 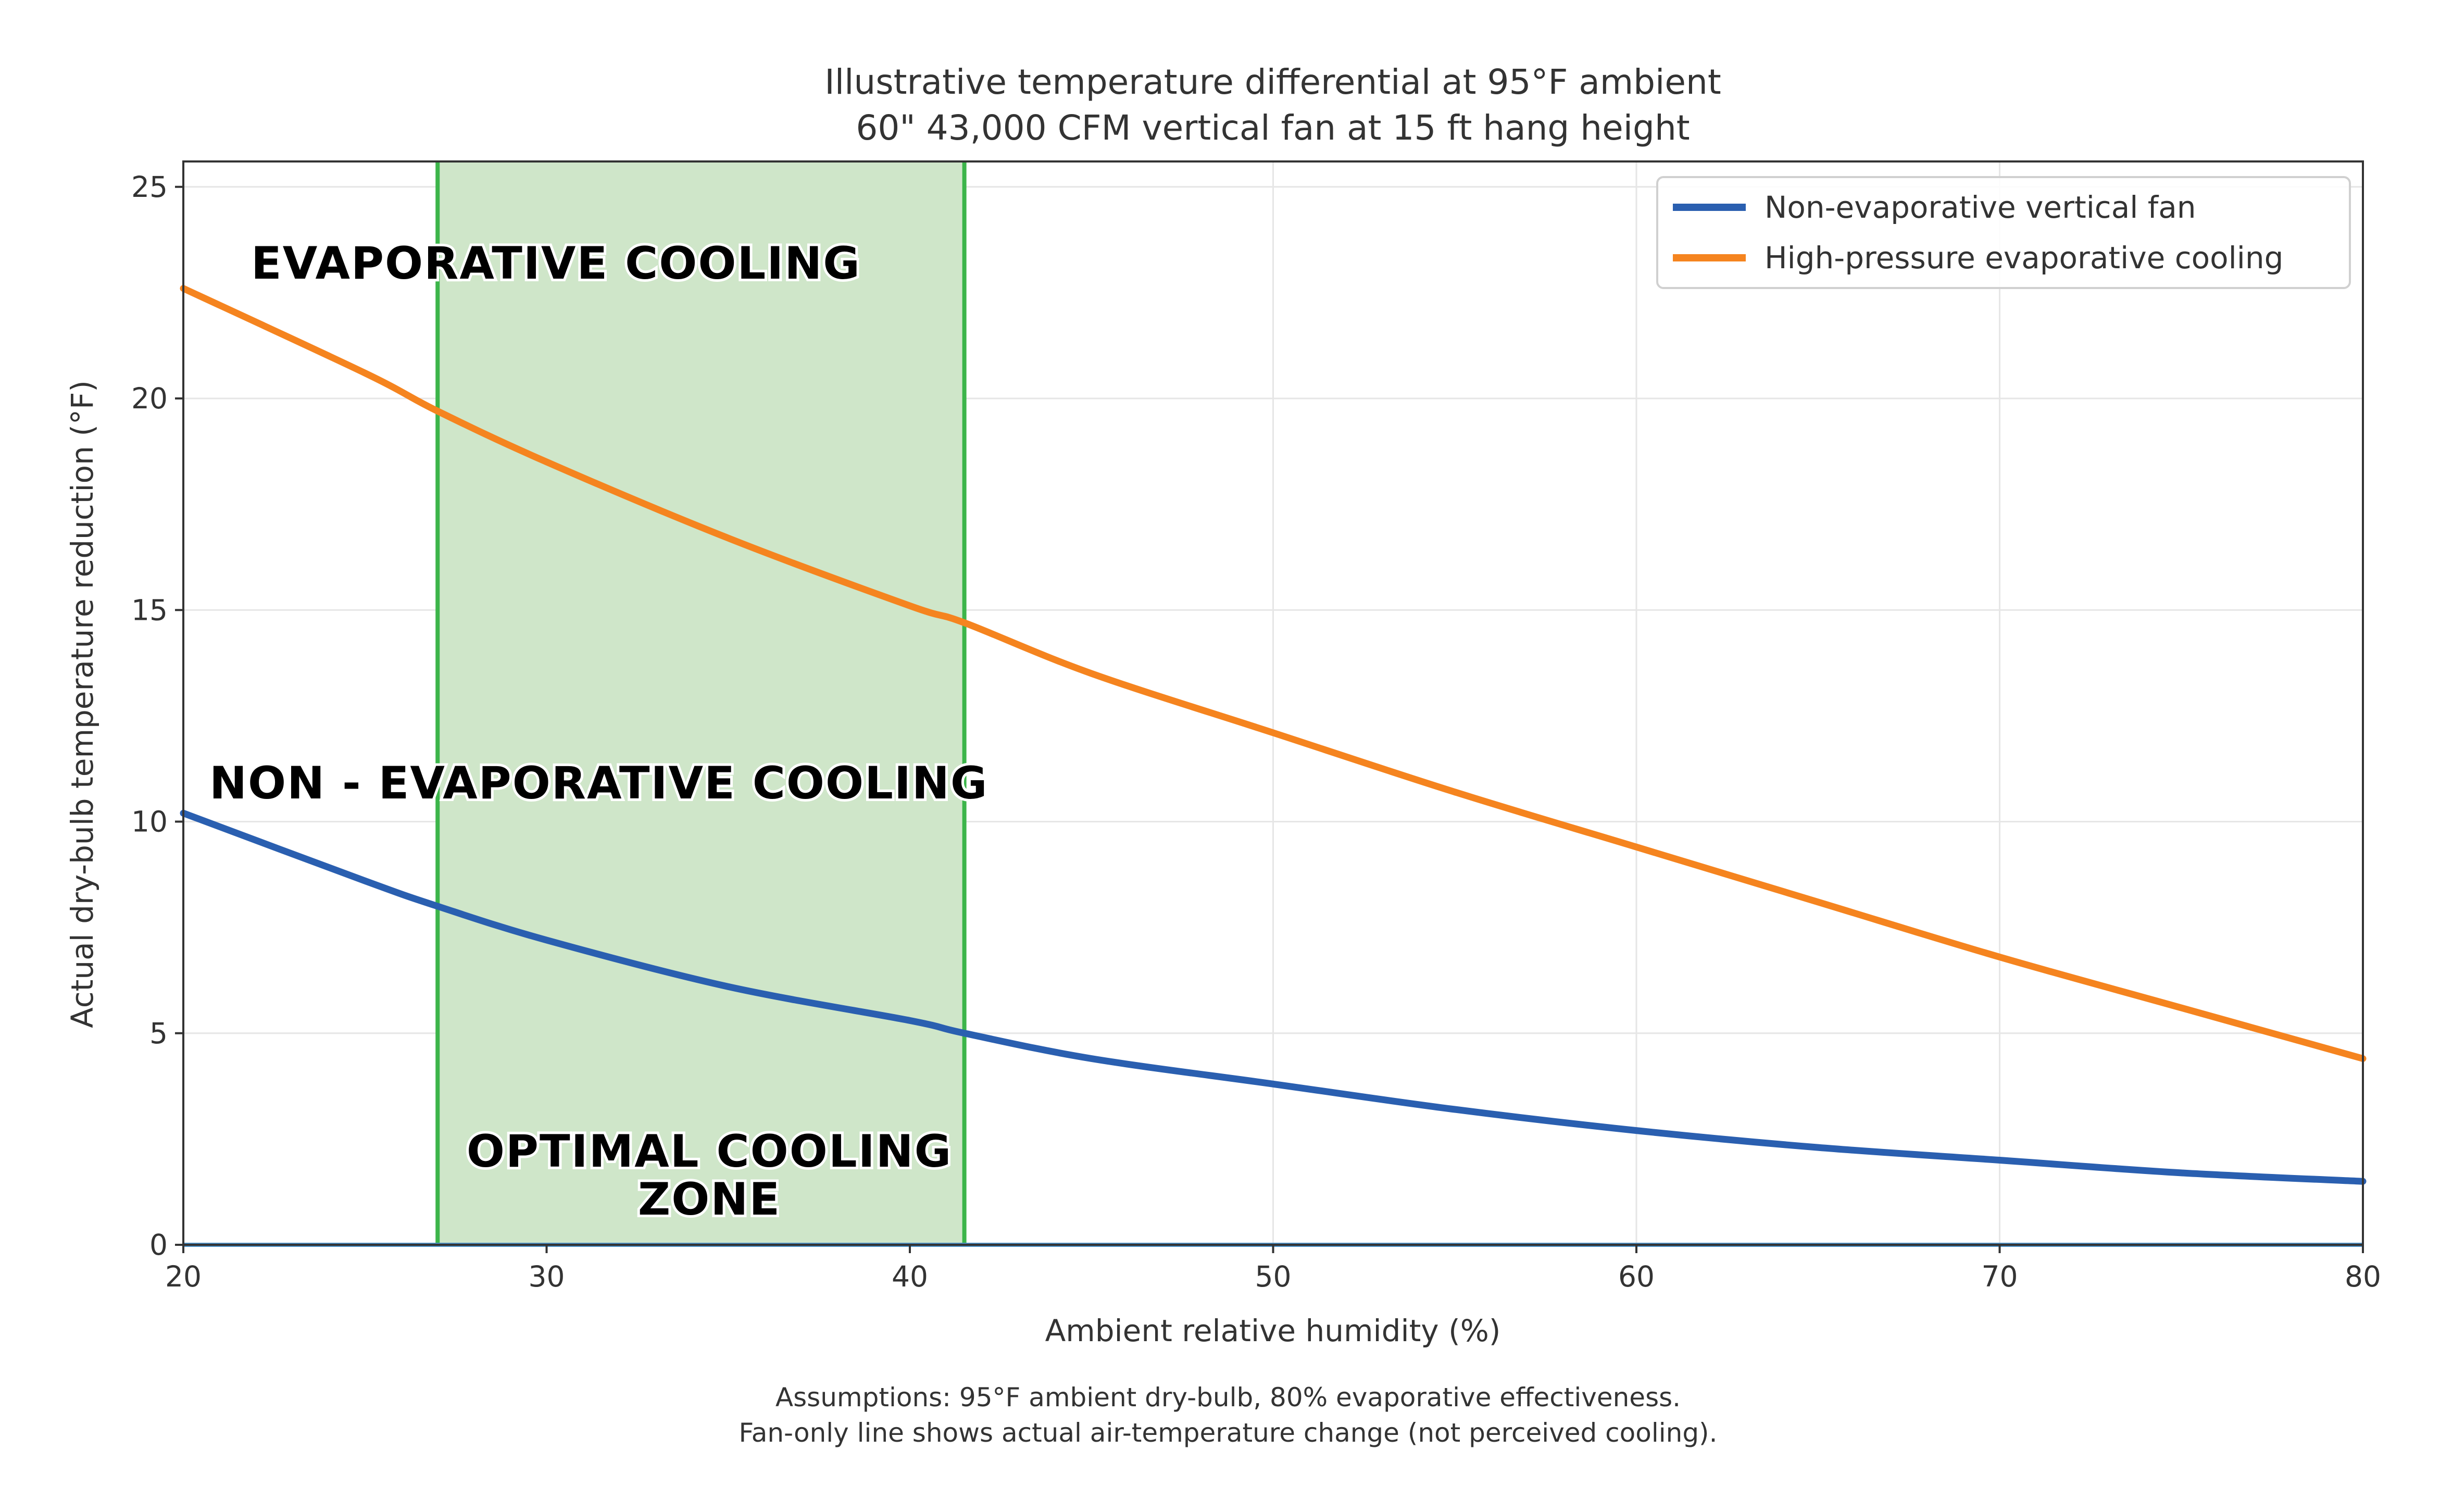 I want to click on y-tick-label-0: 0, so click(x=159, y=1244).